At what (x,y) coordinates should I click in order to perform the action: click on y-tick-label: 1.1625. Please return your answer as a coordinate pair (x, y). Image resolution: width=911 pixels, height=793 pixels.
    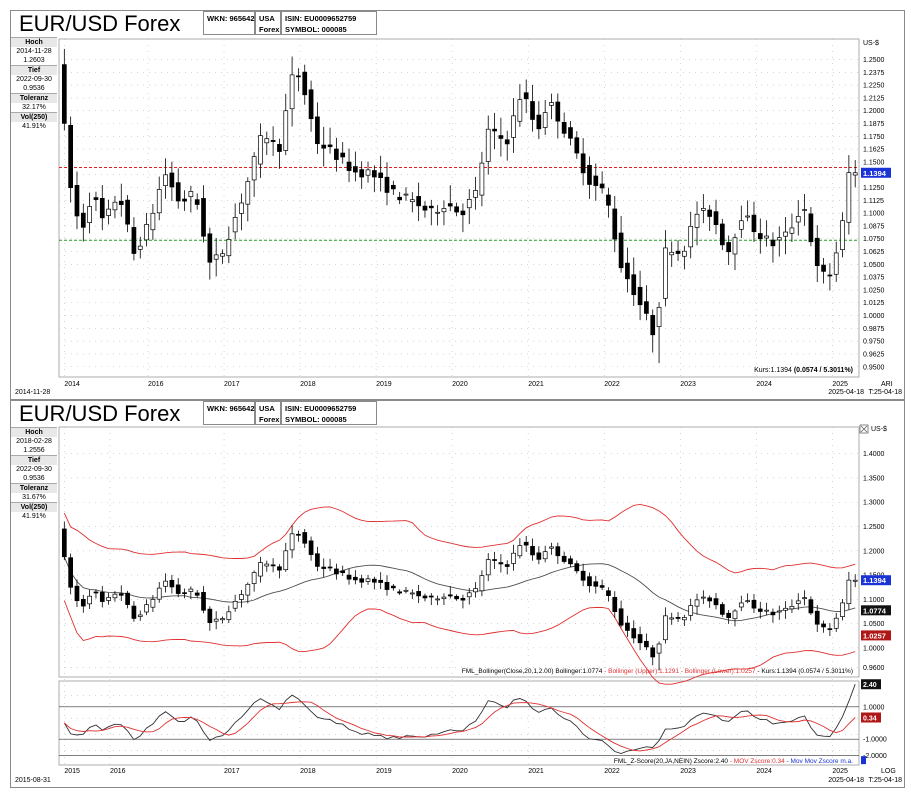
    Looking at the image, I should click on (874, 150).